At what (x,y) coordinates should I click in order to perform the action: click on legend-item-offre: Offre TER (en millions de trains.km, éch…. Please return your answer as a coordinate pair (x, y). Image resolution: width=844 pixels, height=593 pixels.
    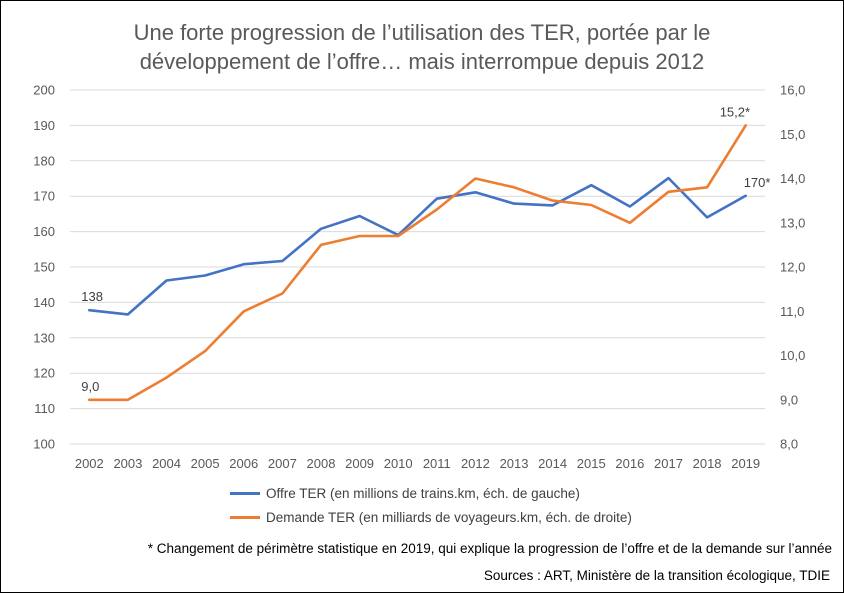
    Looking at the image, I should click on (431, 493).